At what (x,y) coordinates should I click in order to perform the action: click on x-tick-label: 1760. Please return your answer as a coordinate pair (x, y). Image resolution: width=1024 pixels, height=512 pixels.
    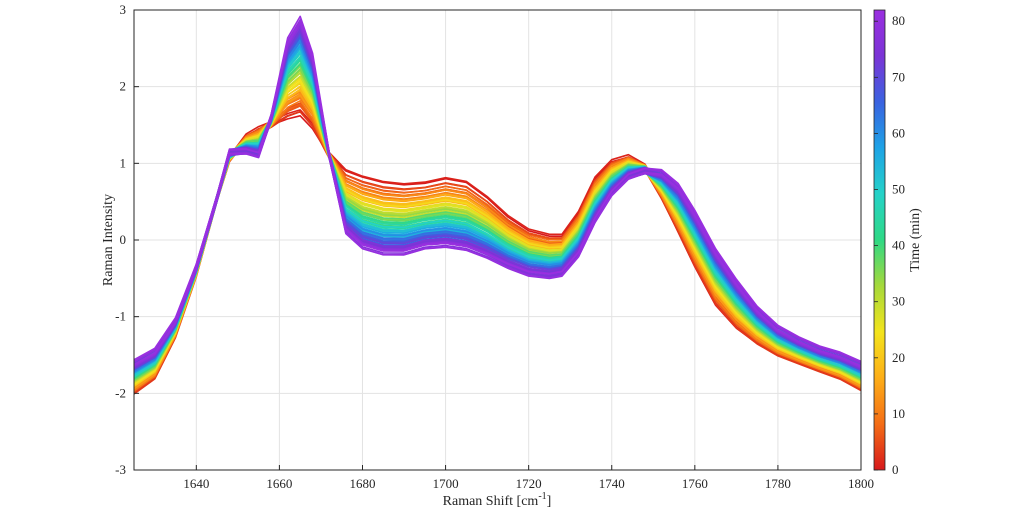
    Looking at the image, I should click on (695, 483).